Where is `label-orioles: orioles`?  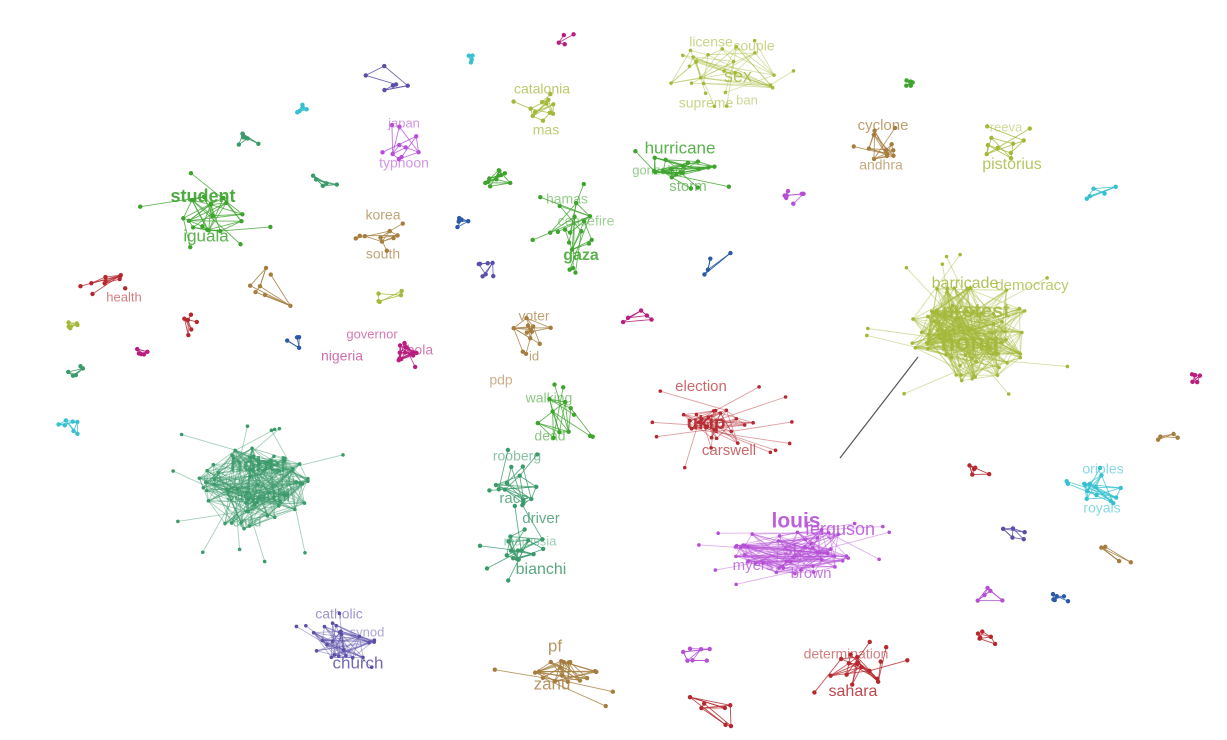
label-orioles: orioles is located at coordinates (1102, 469).